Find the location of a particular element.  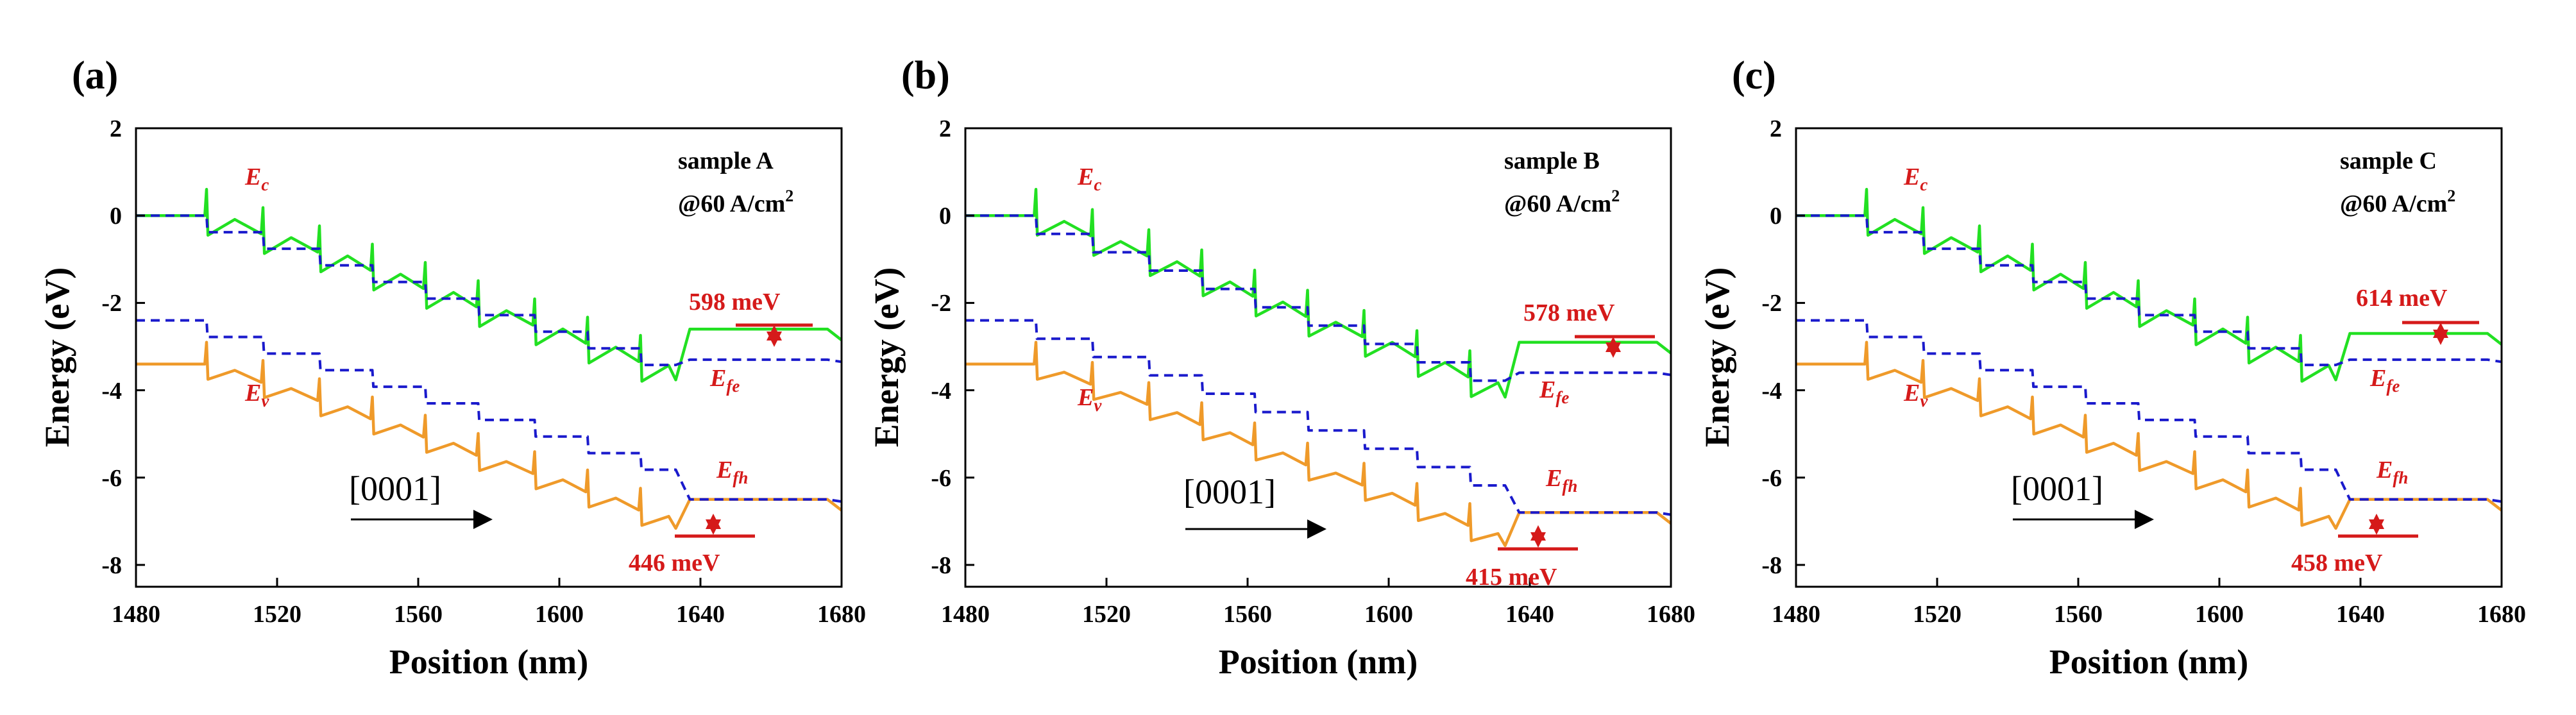

panel-label: (a) is located at coordinates (95, 75).